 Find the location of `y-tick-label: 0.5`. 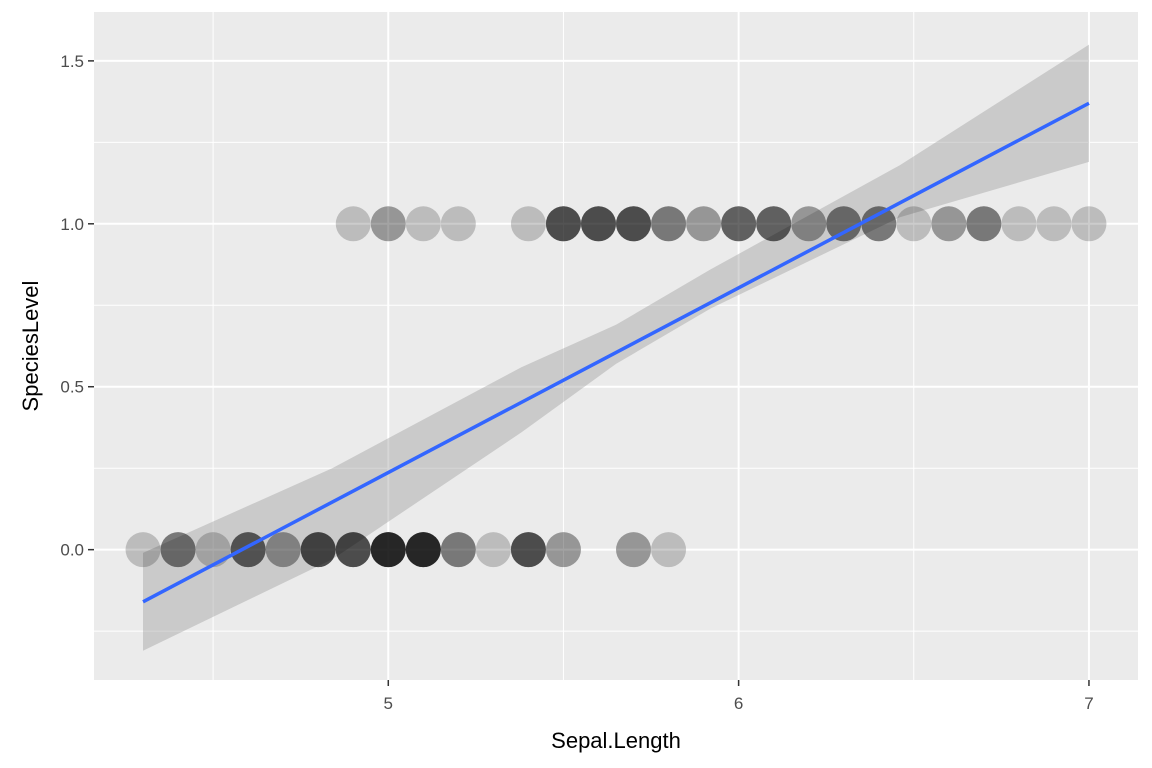

y-tick-label: 0.5 is located at coordinates (72, 387).